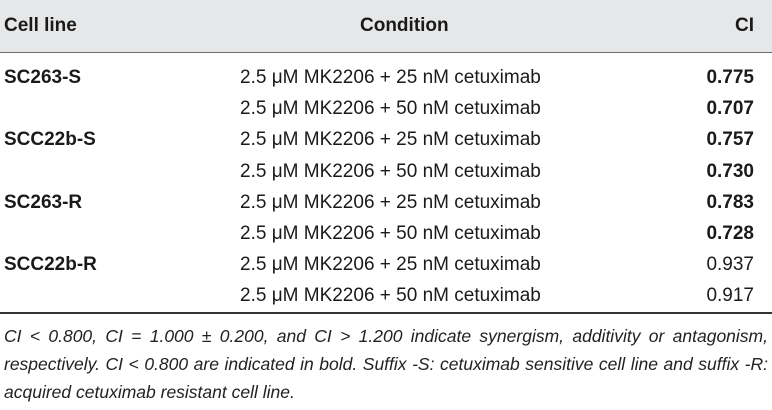 This screenshot has width=772, height=410. I want to click on table-row: 2.5 μM MK2206 + 50 nM cetuximab 0.707, so click(386, 107).